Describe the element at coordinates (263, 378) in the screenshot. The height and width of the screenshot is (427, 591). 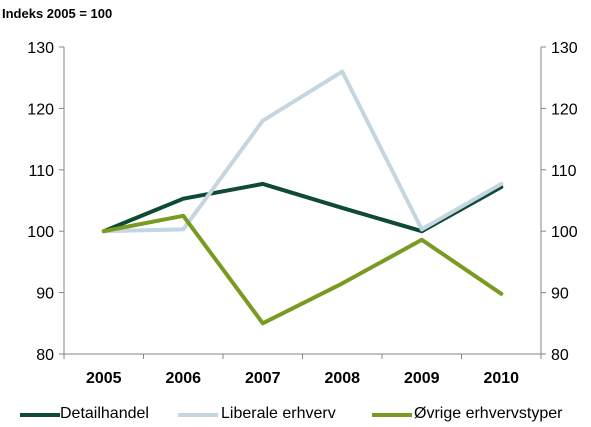
I see `x-tick-label: 2007` at that location.